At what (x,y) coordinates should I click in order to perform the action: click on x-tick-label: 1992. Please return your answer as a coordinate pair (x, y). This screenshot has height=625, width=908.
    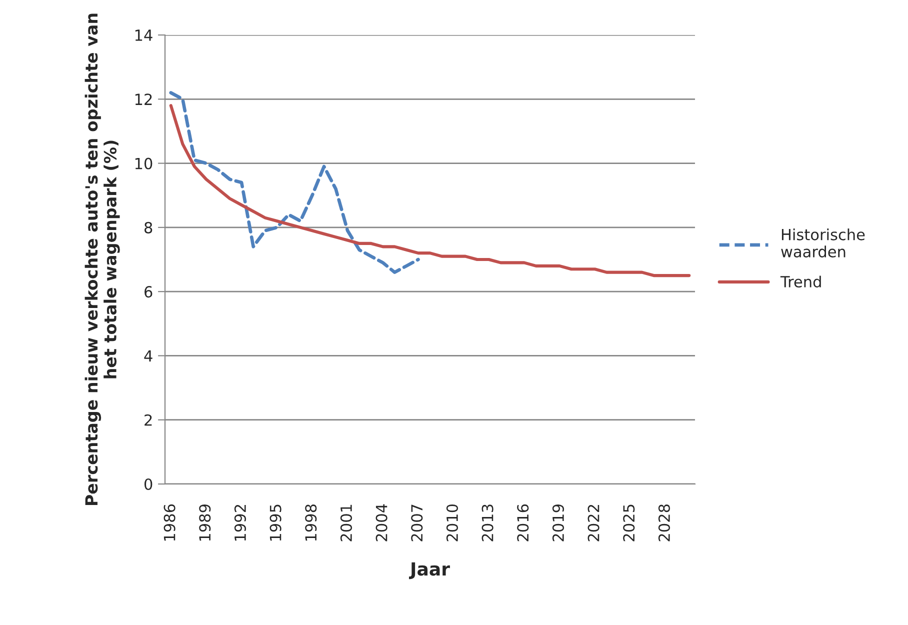
    Looking at the image, I should click on (240, 522).